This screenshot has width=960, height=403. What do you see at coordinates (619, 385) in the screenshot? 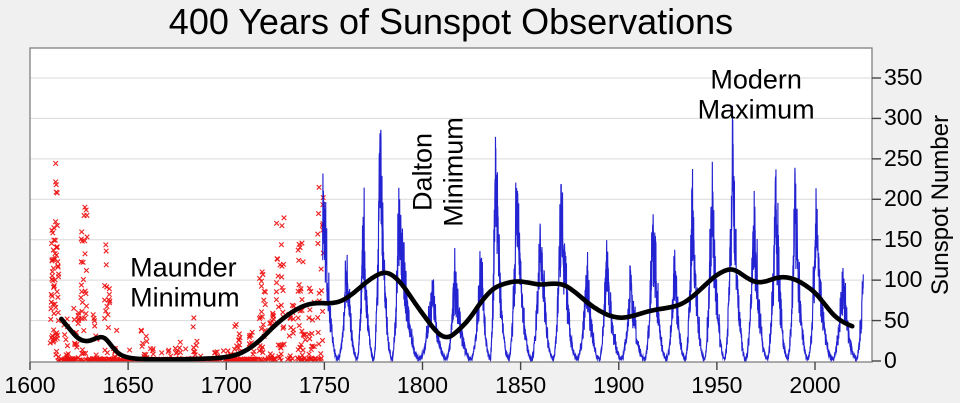
I see `x-tick-label-1900: 1900` at bounding box center [619, 385].